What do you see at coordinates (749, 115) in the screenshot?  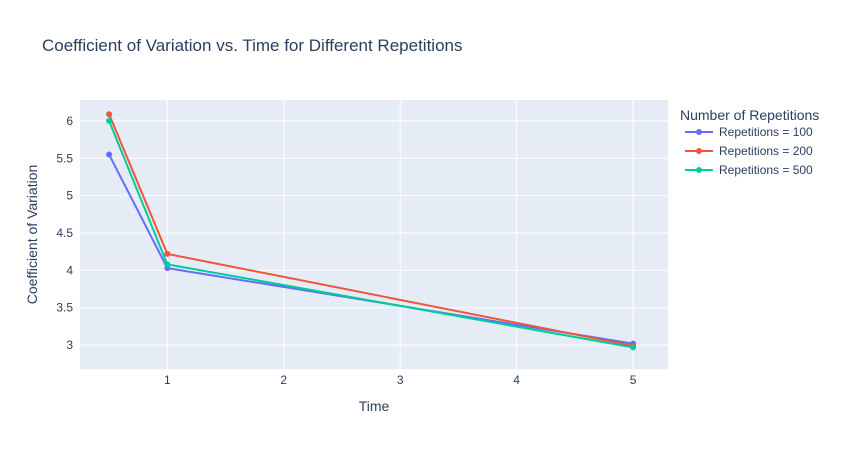 I see `legend-title: Number of Repetitions` at bounding box center [749, 115].